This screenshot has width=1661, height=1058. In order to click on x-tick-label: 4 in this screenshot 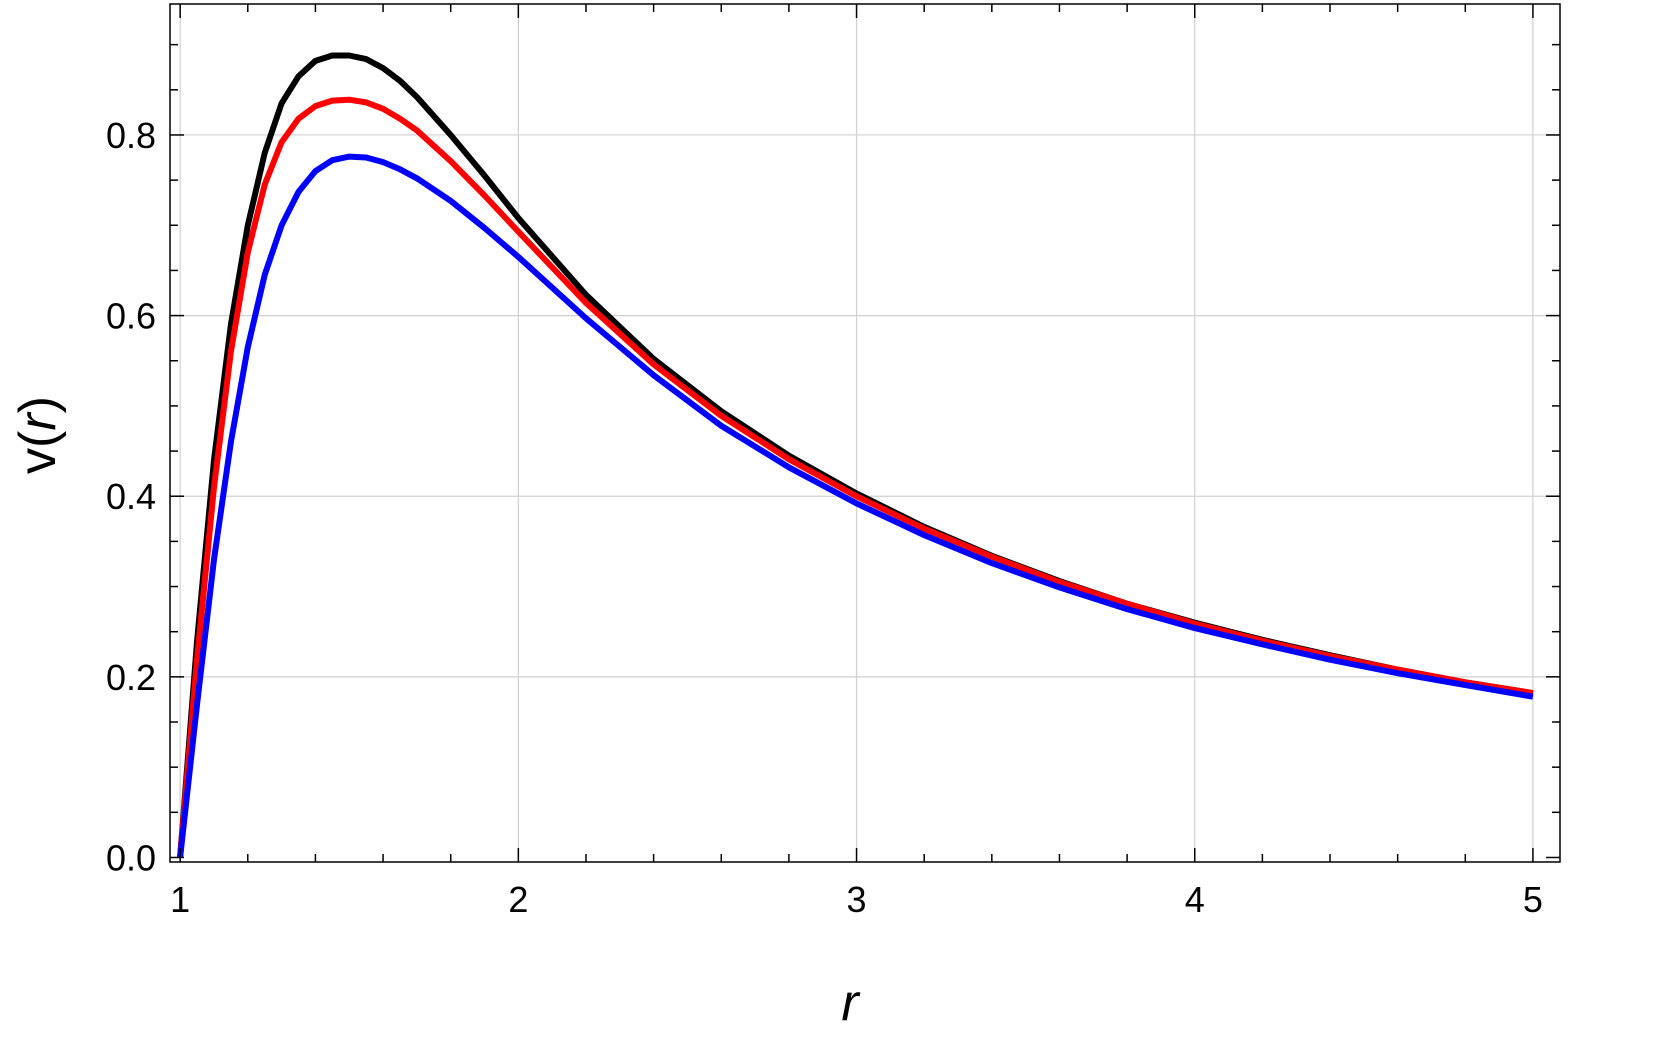, I will do `click(1195, 899)`.